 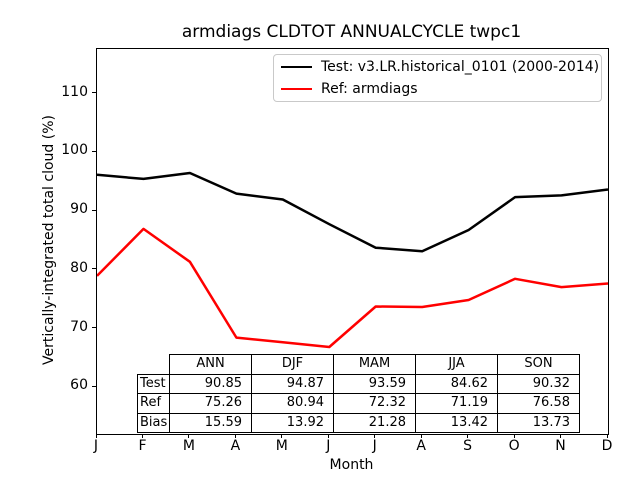 I want to click on stats-row-test: Test 90.85 94.87 93.59 84.62 90.32, so click(x=358, y=384).